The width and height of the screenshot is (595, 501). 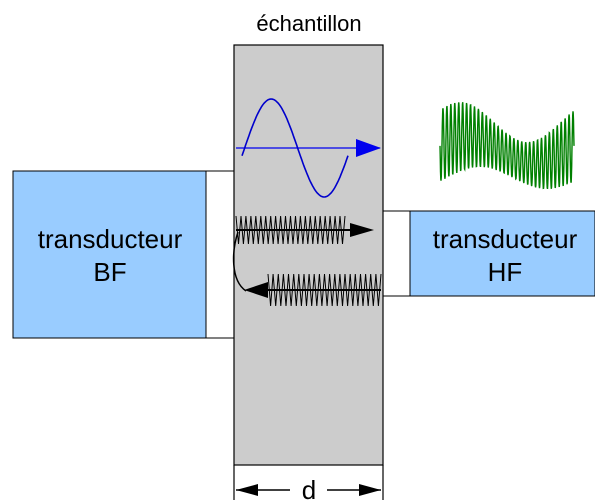 I want to click on echo-wave-icon, so click(x=307, y=261).